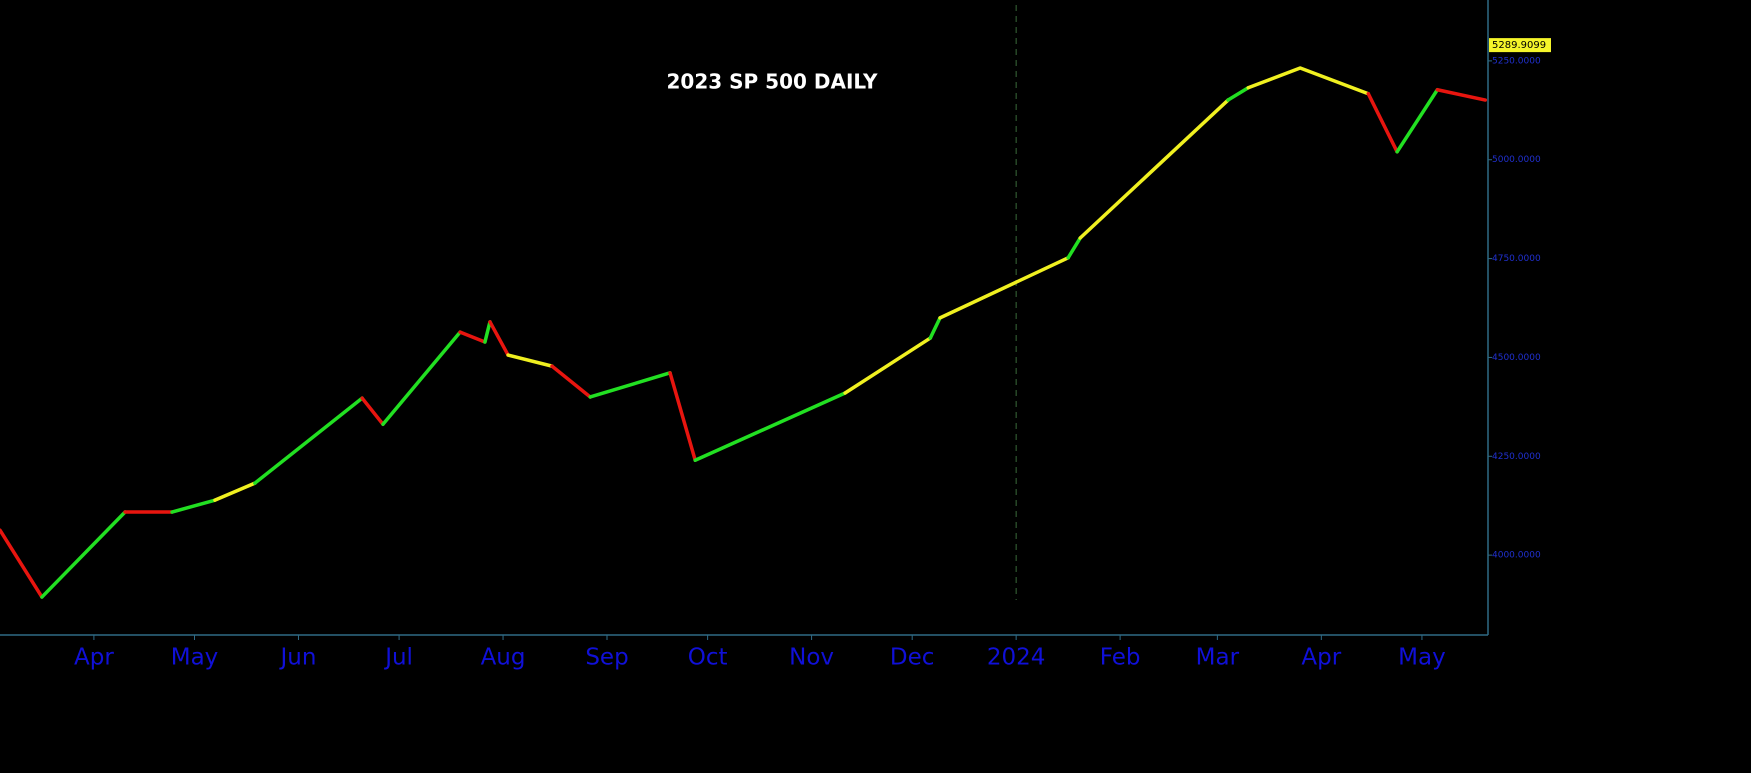 The width and height of the screenshot is (1751, 773). What do you see at coordinates (1516, 160) in the screenshot?
I see `y-tick-label: 5000.0000` at bounding box center [1516, 160].